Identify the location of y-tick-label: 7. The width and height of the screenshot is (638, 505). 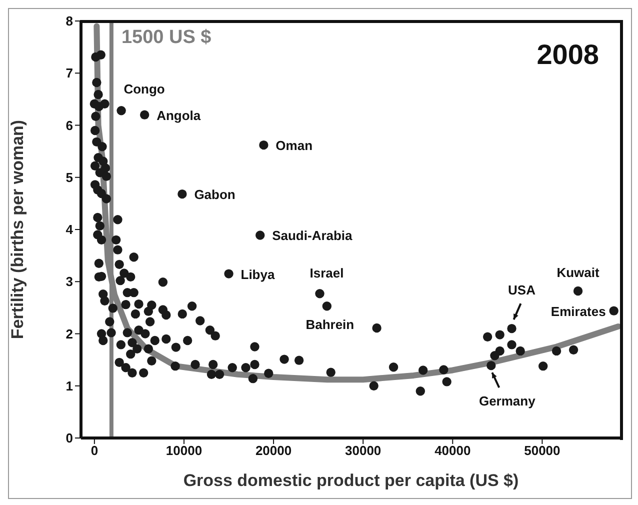
(69, 73).